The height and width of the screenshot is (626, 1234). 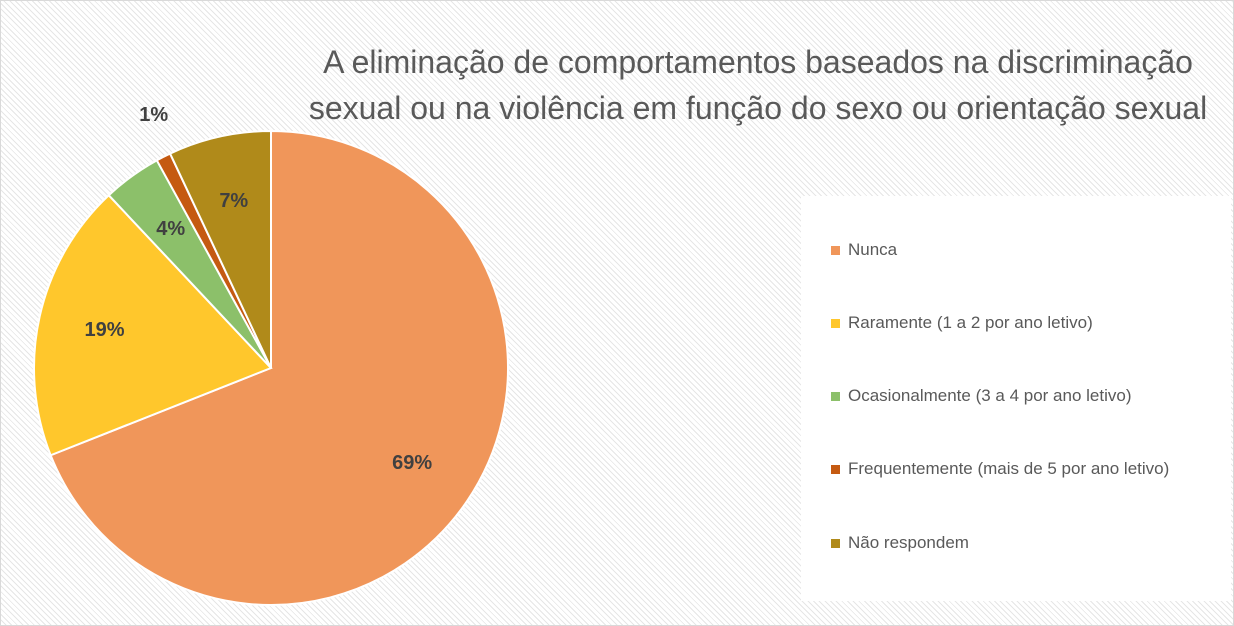 What do you see at coordinates (1024, 250) in the screenshot?
I see `legend-item: Nunca` at bounding box center [1024, 250].